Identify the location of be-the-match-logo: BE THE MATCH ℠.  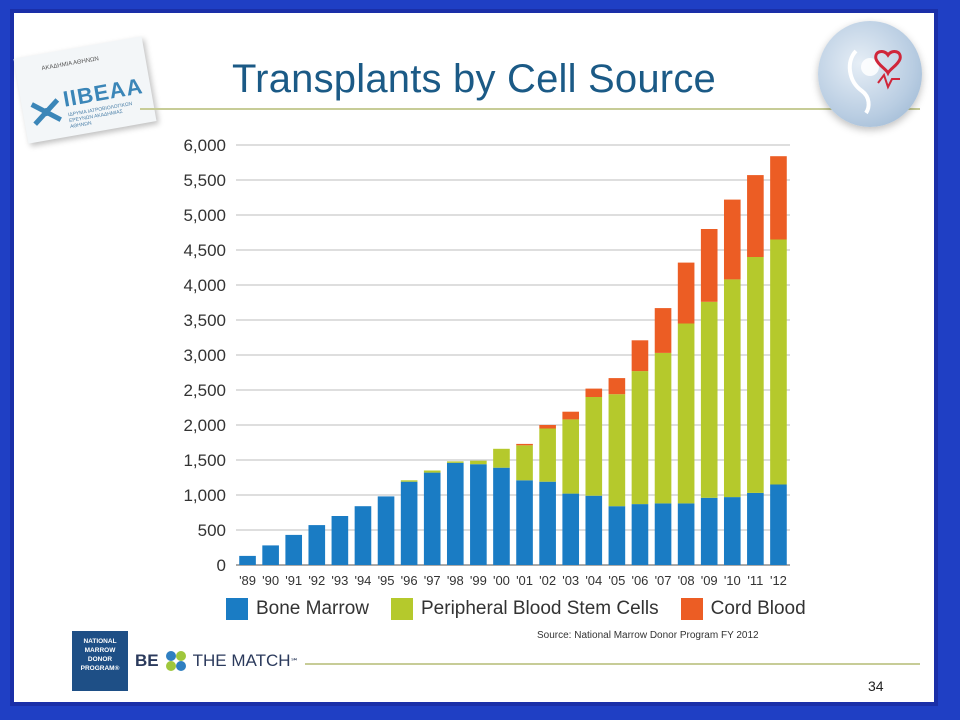
(217, 661).